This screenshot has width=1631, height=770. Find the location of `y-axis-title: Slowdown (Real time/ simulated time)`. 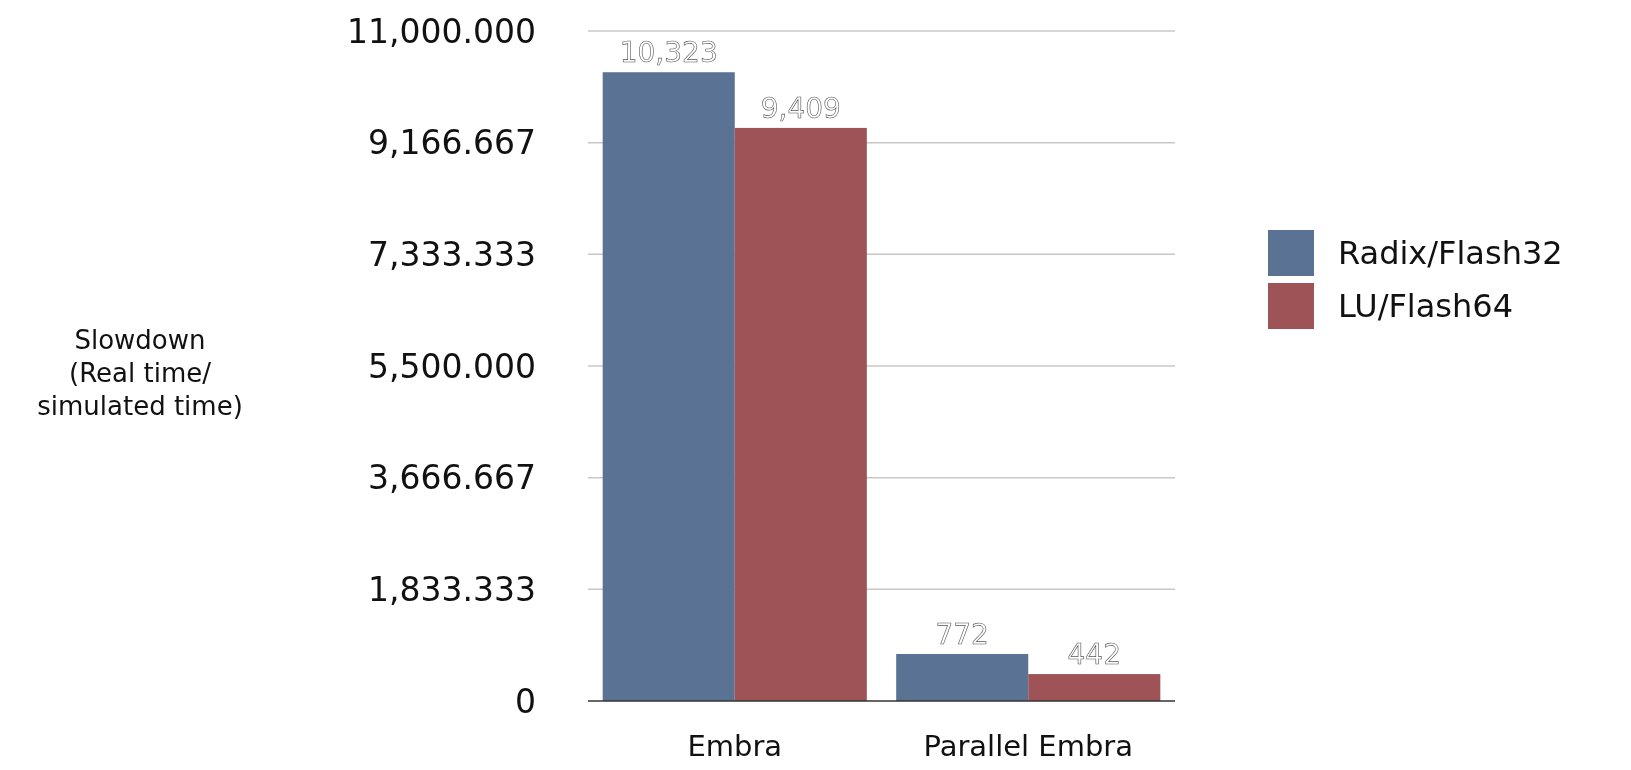

y-axis-title: Slowdown (Real time/ simulated time) is located at coordinates (140, 373).